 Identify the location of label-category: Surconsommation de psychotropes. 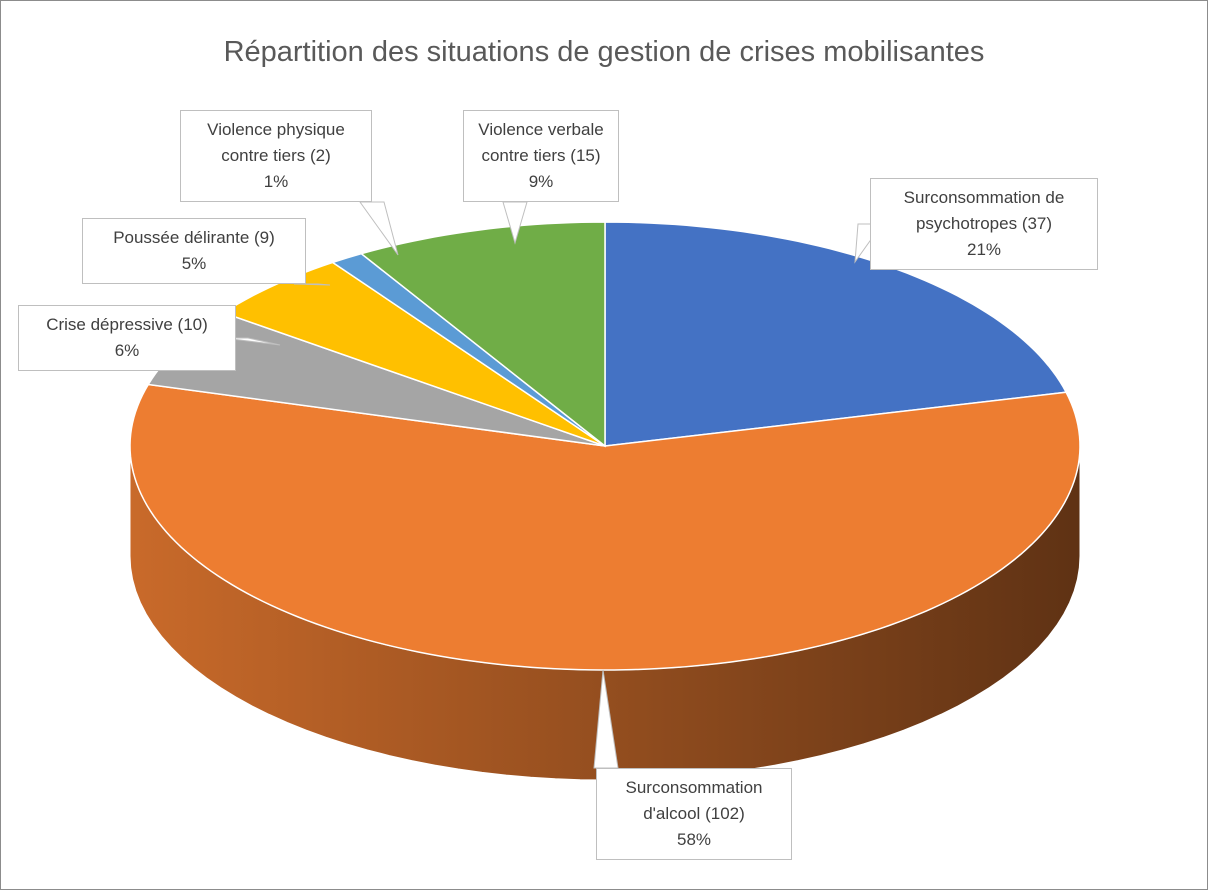
(984, 210).